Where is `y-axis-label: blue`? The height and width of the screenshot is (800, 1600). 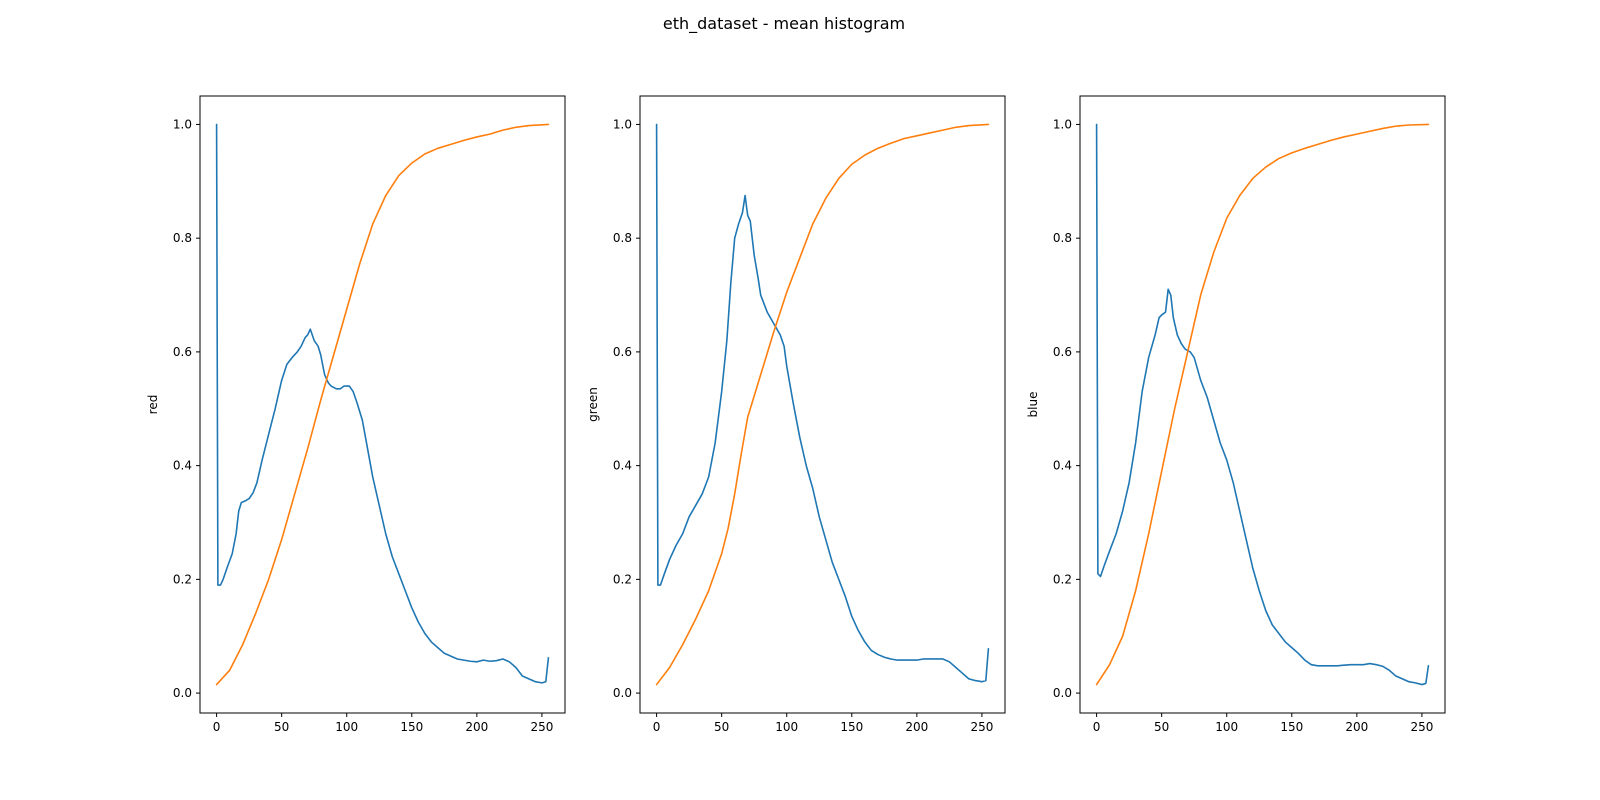 y-axis-label: blue is located at coordinates (1033, 405).